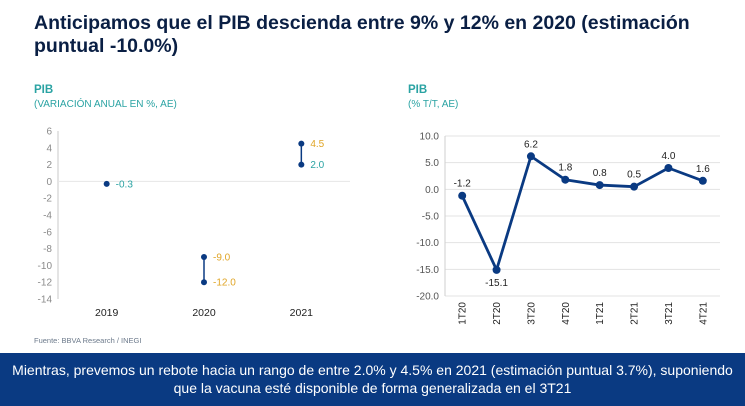 This screenshot has height=406, width=745. Describe the element at coordinates (44, 90) in the screenshot. I see `left-chart-title: PIB` at that location.